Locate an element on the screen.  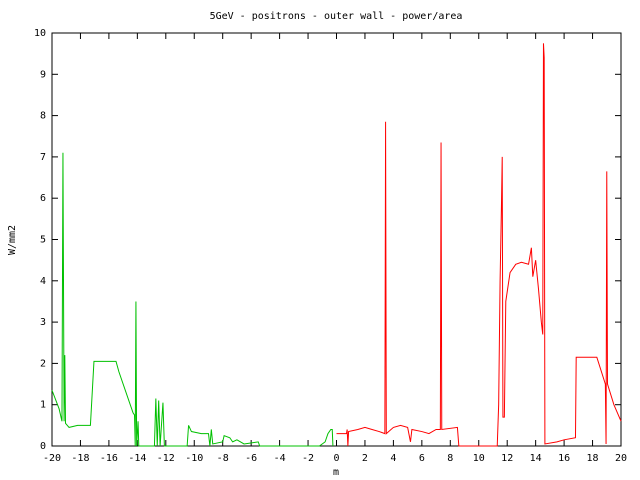
y-tick-label: 5 is located at coordinates (43, 240).